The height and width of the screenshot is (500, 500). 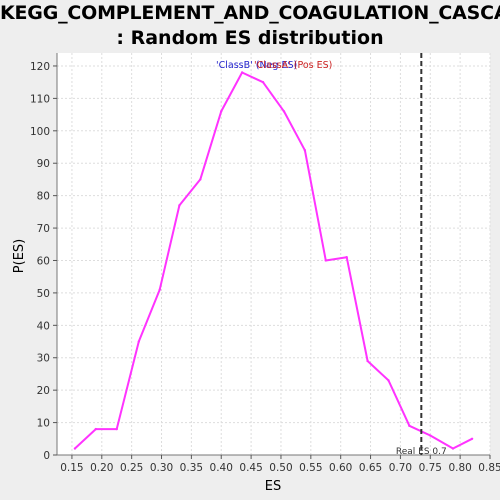 I want to click on y-axis-label: P(ES), so click(x=19, y=256).